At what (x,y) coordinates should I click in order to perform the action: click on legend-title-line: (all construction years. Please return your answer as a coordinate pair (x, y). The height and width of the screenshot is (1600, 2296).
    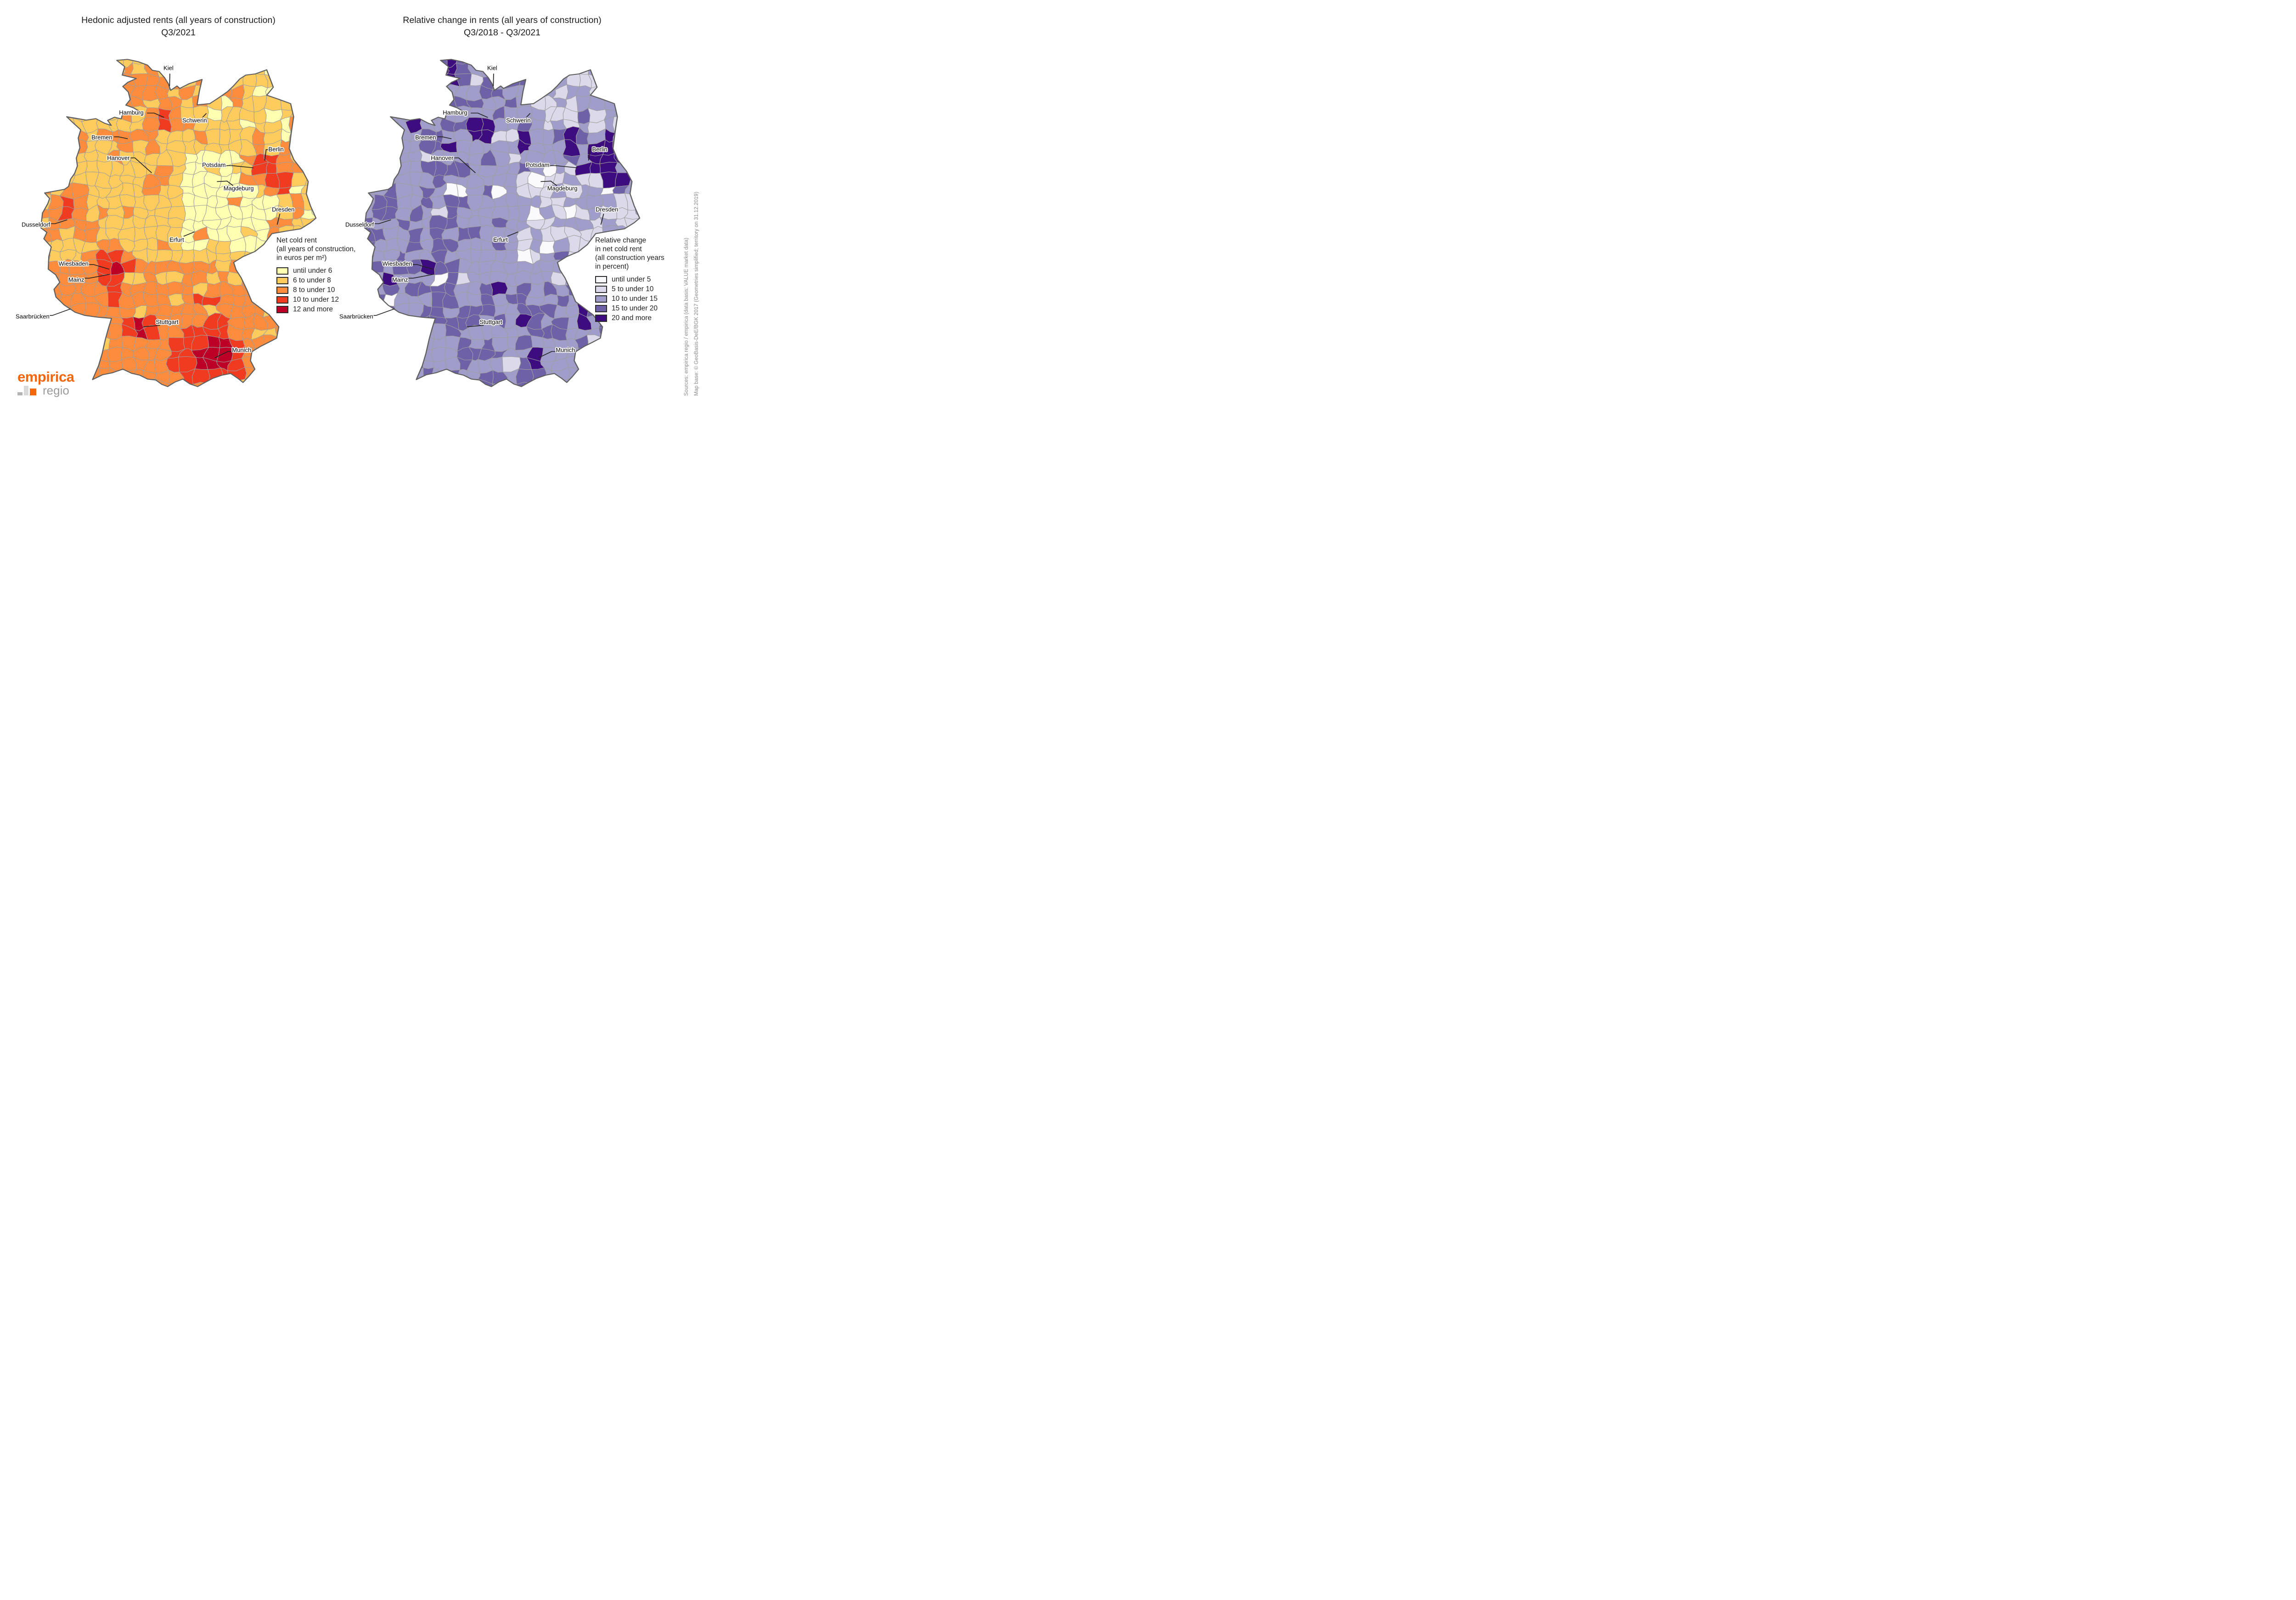
    Looking at the image, I should click on (629, 258).